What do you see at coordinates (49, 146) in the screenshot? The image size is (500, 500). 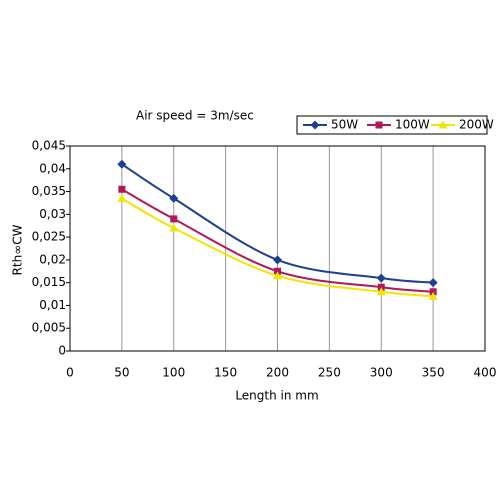 I see `y-tick-label: 0,045` at bounding box center [49, 146].